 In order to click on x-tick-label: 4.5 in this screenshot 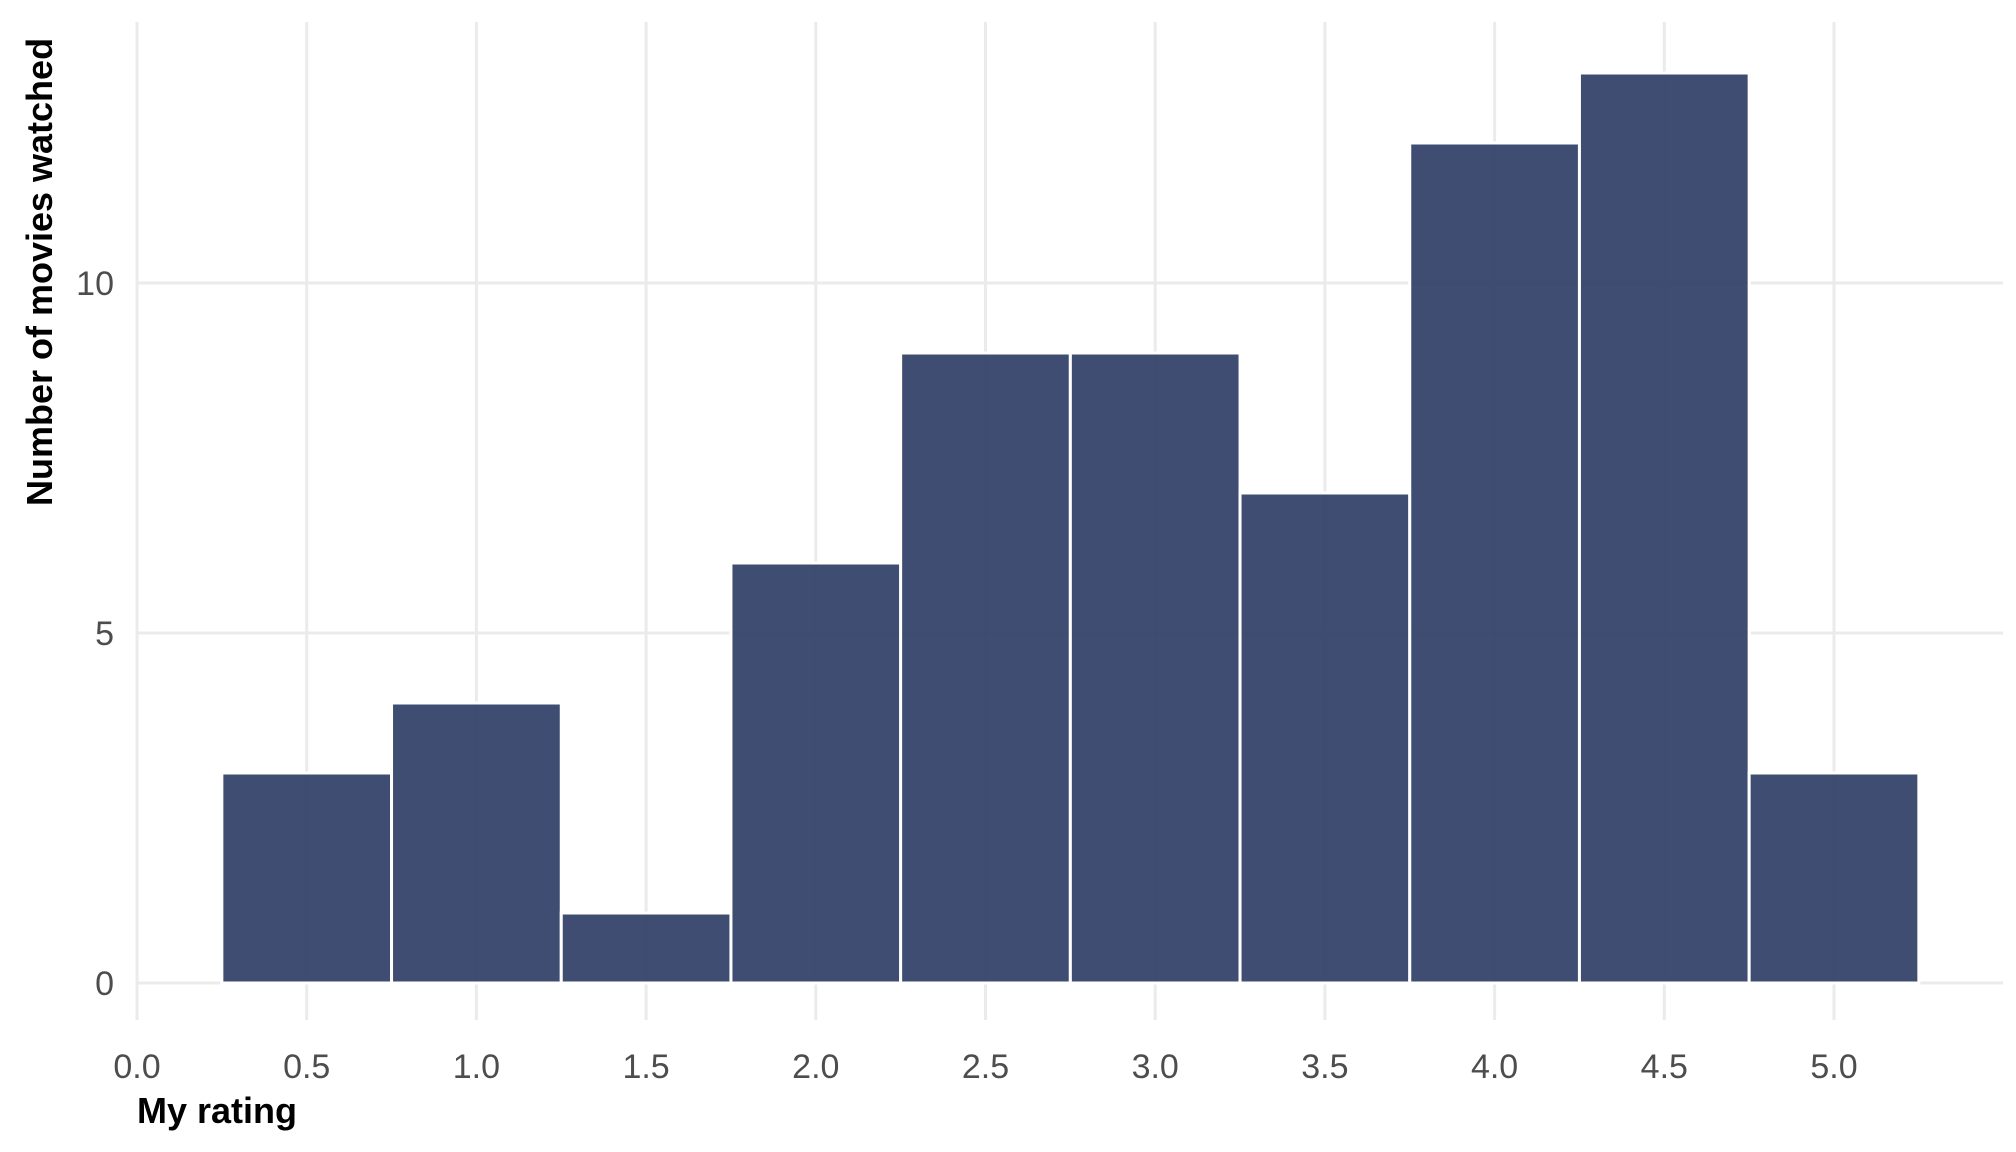, I will do `click(1664, 1067)`.